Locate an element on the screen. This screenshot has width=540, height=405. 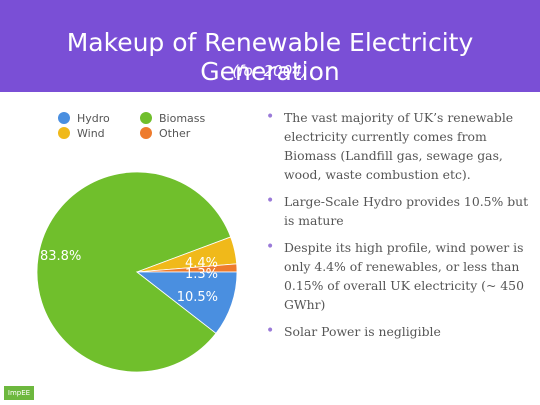
pie-slice-hydro is located at coordinates (186, 302).